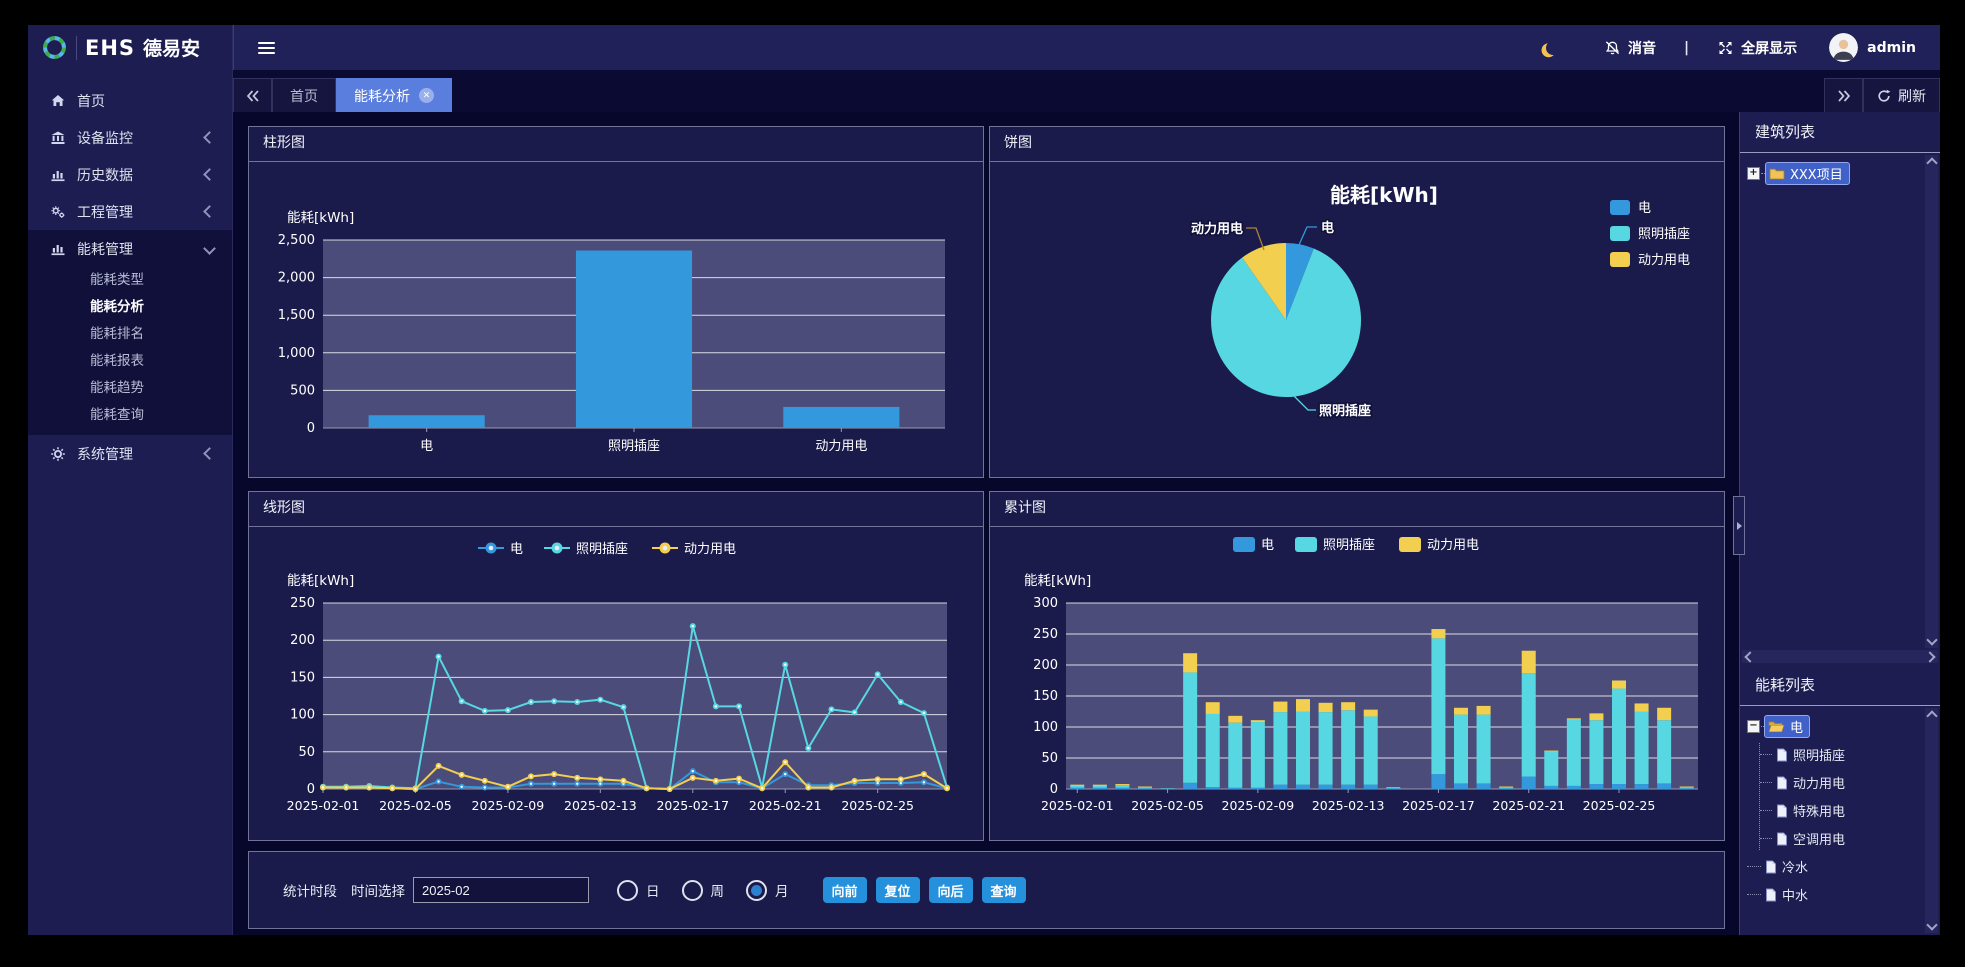 This screenshot has height=967, width=1965. Describe the element at coordinates (1931, 820) in the screenshot. I see `energy-tree-vscrollbar` at that location.